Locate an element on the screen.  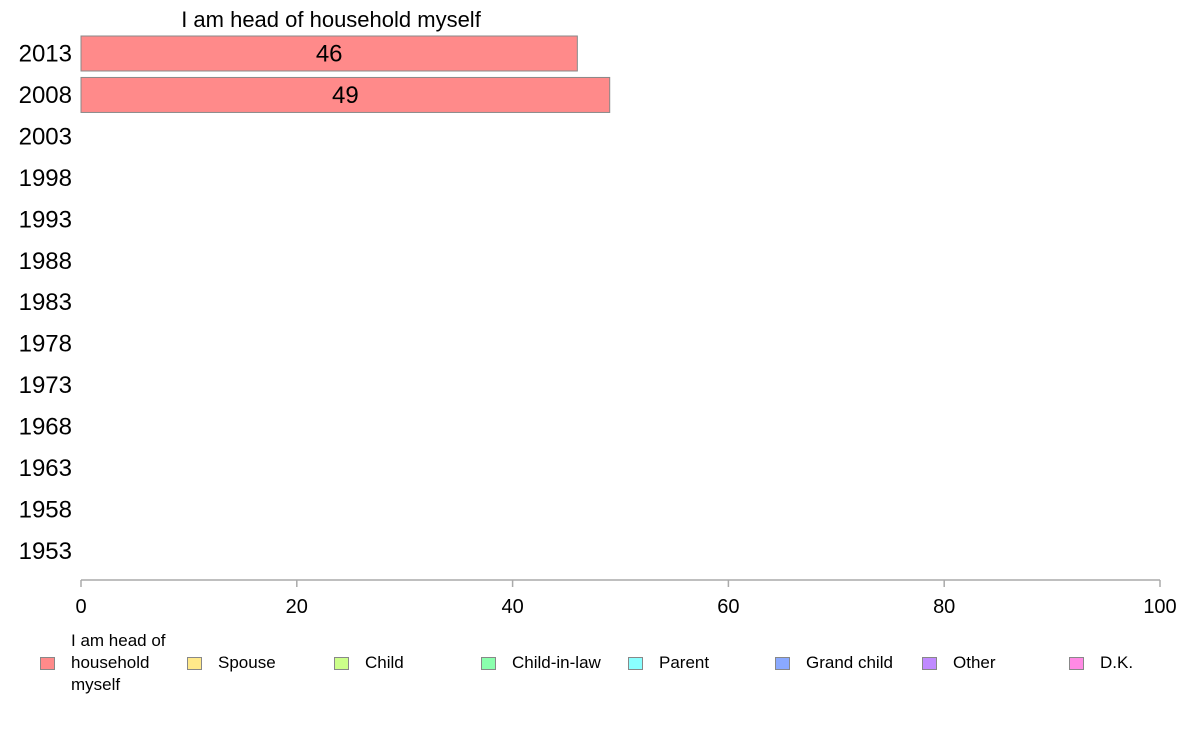
x-tick-label: 20 is located at coordinates (297, 607).